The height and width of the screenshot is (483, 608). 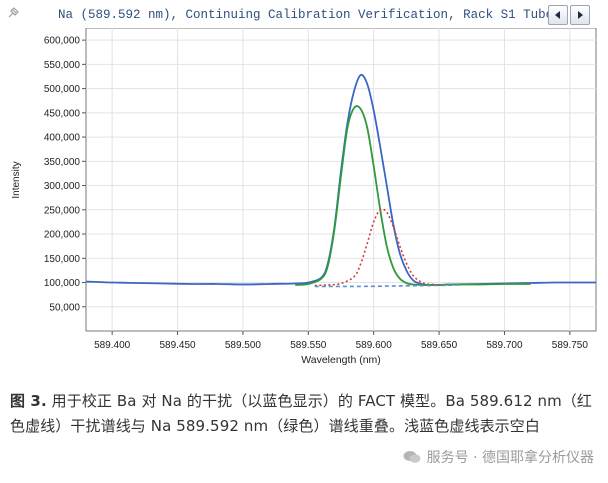 What do you see at coordinates (504, 345) in the screenshot?
I see `x-tick-label: 589.700` at bounding box center [504, 345].